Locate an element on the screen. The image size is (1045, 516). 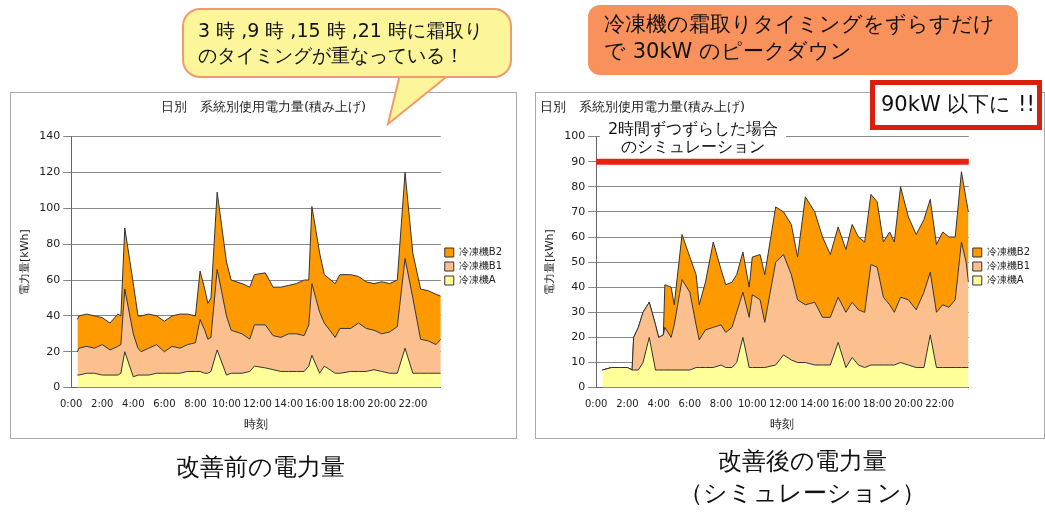
text: 90kW 以下に !! is located at coordinates (956, 105).